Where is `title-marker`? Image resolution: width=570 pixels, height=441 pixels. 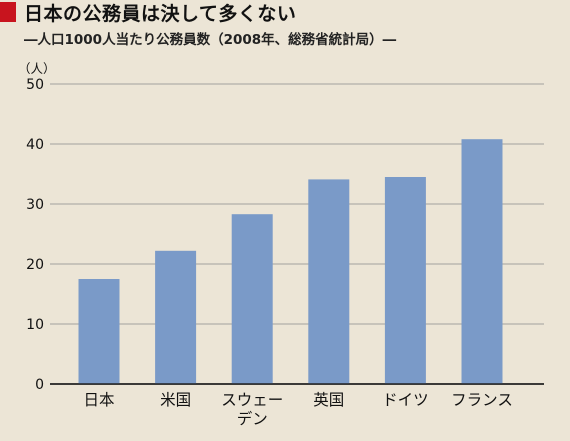 title-marker is located at coordinates (8, 12).